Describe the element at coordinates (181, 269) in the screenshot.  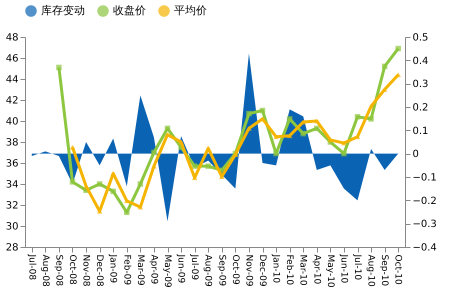
I see `x-tick-label: Jun-09` at that location.